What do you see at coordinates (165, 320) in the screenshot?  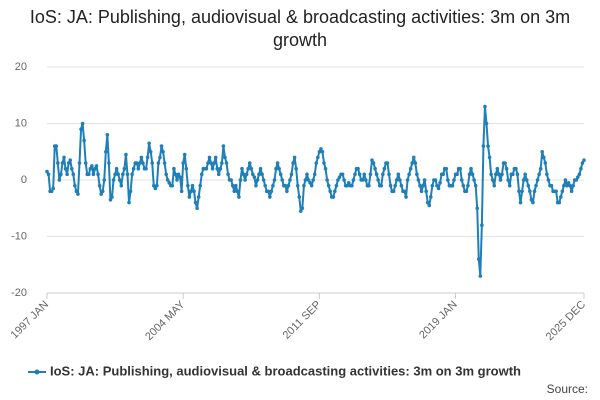 I see `x-tick-label: 2004 MAY` at bounding box center [165, 320].